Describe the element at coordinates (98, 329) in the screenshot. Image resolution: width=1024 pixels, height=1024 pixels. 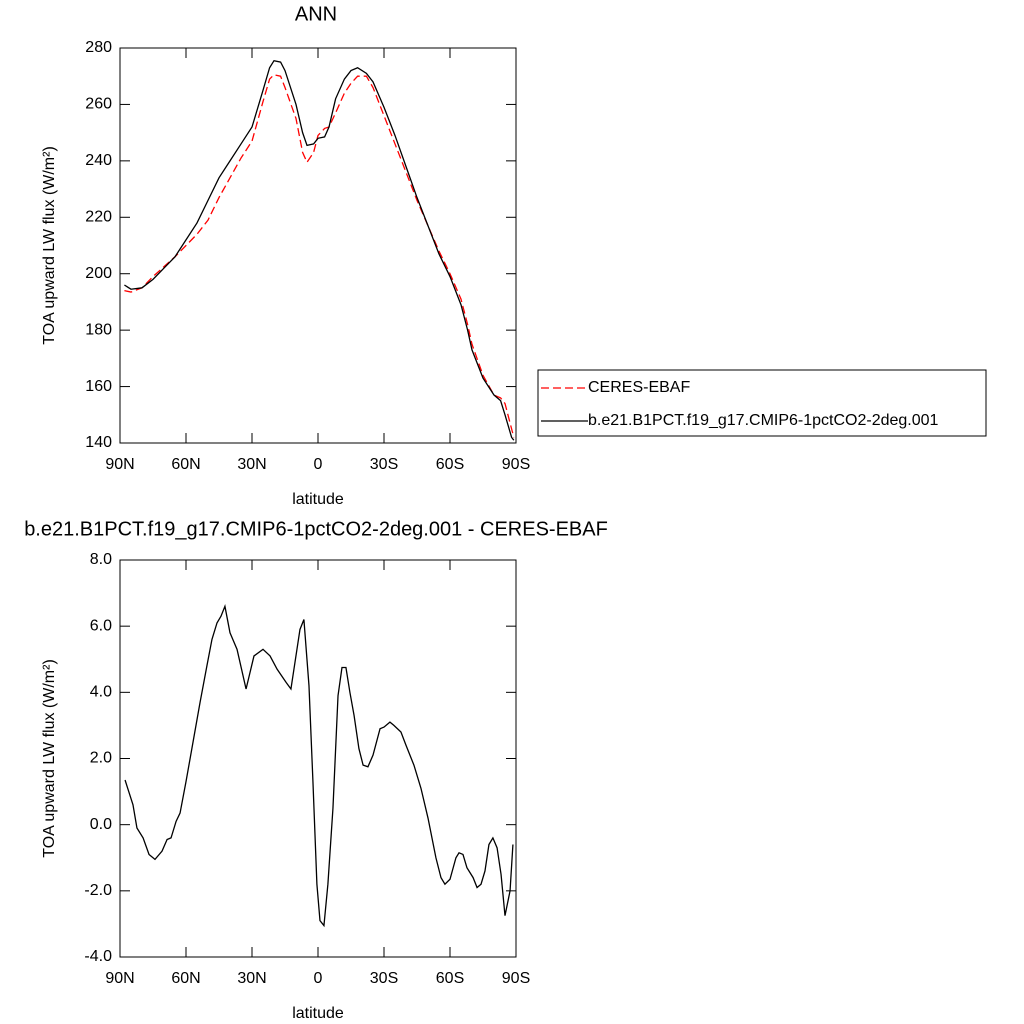
I see `y-tick-label: 180` at that location.